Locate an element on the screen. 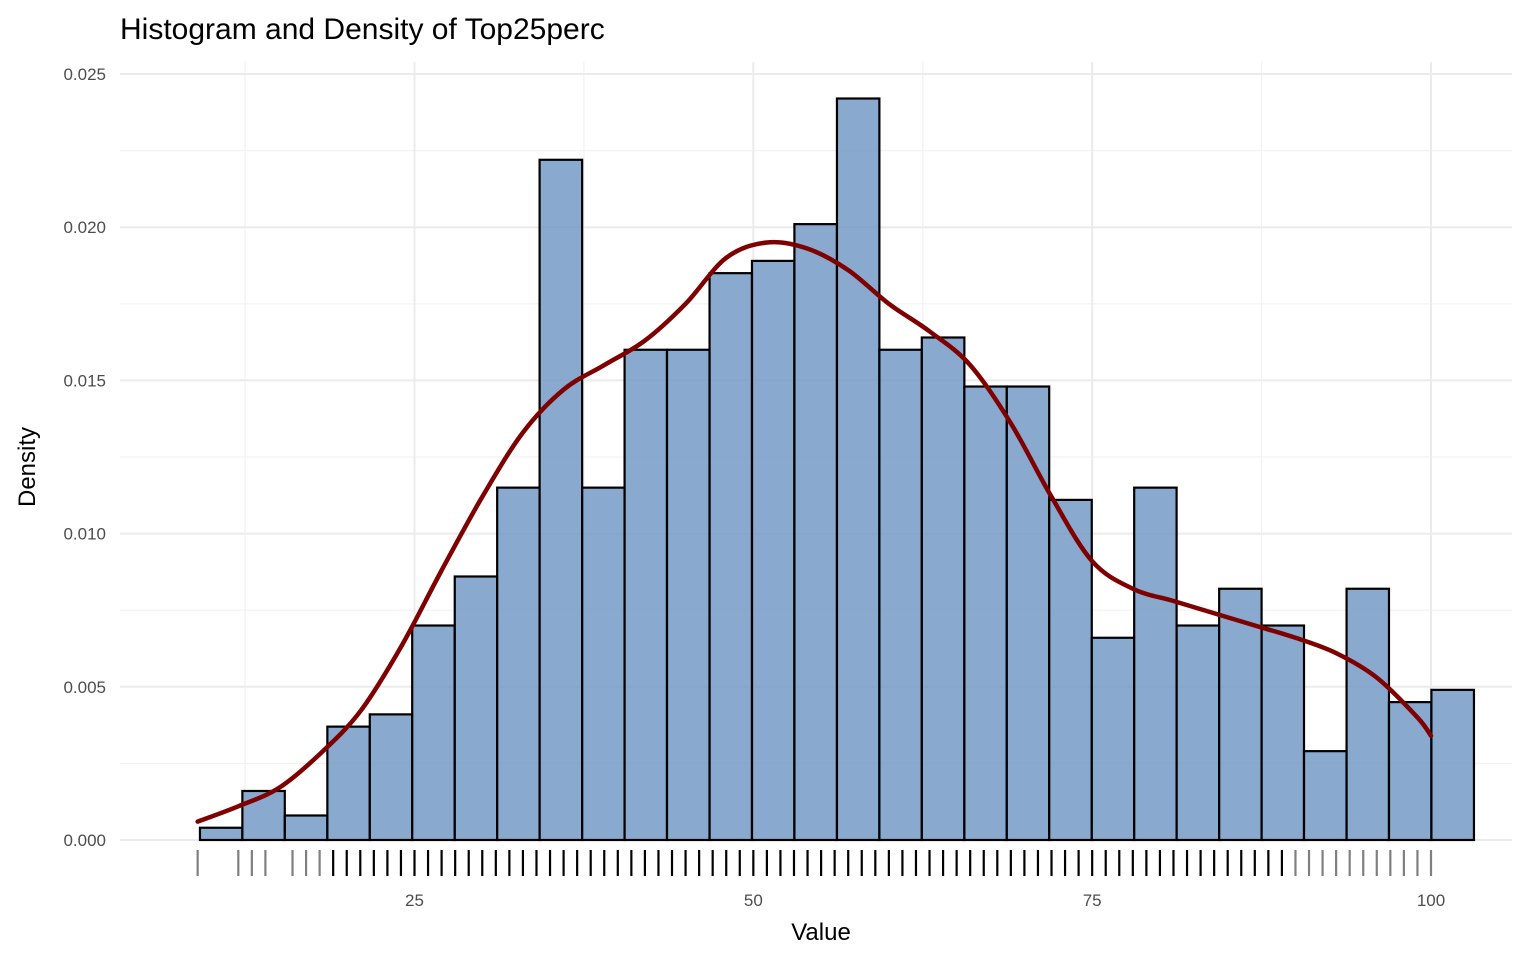 This screenshot has width=1536, height=960. chart-title: Histogram and Density of Top25perc is located at coordinates (362, 29).